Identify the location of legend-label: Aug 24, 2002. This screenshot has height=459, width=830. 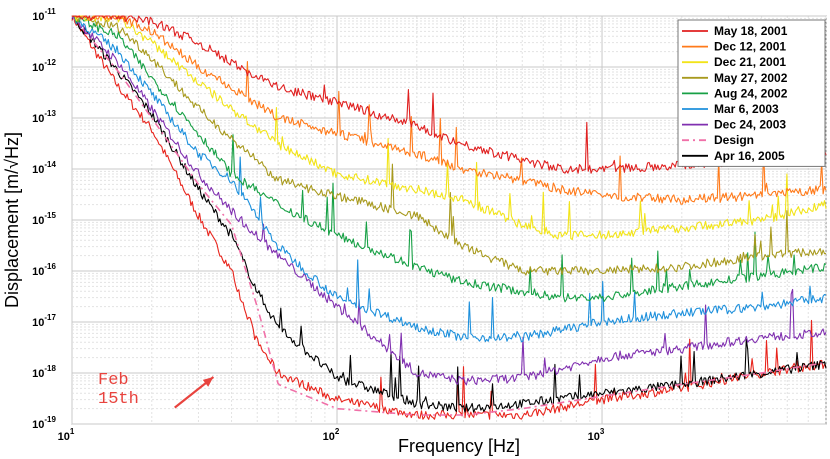
(751, 93).